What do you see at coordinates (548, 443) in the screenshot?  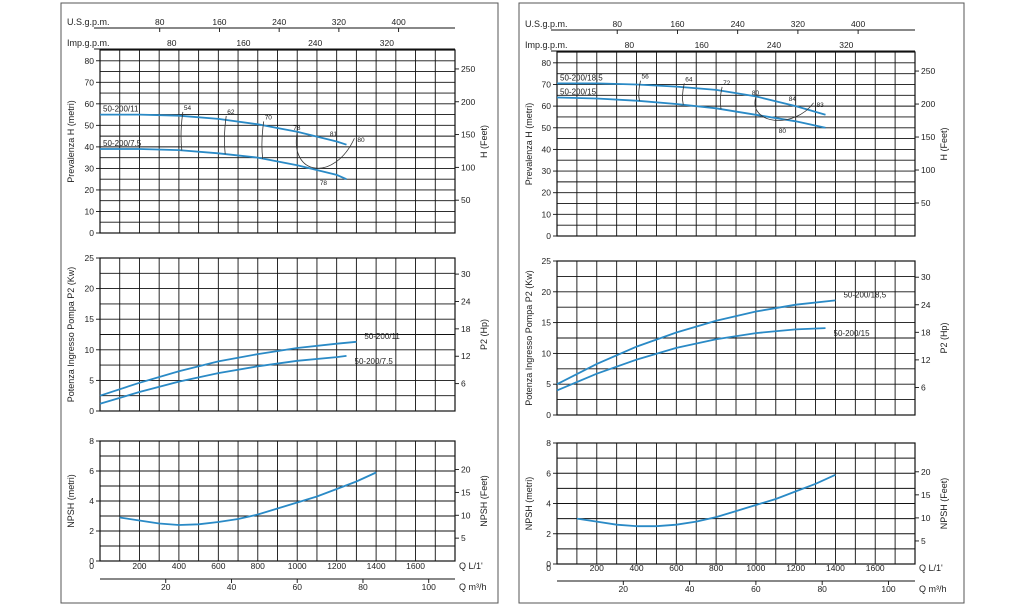 I see `npsh-ytick-label: 8` at bounding box center [548, 443].